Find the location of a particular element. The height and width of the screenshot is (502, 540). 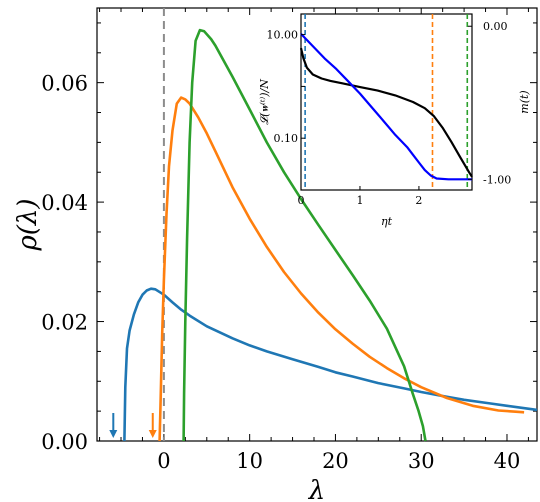

inset-right-tick-label: 0.00 is located at coordinates (495, 26).